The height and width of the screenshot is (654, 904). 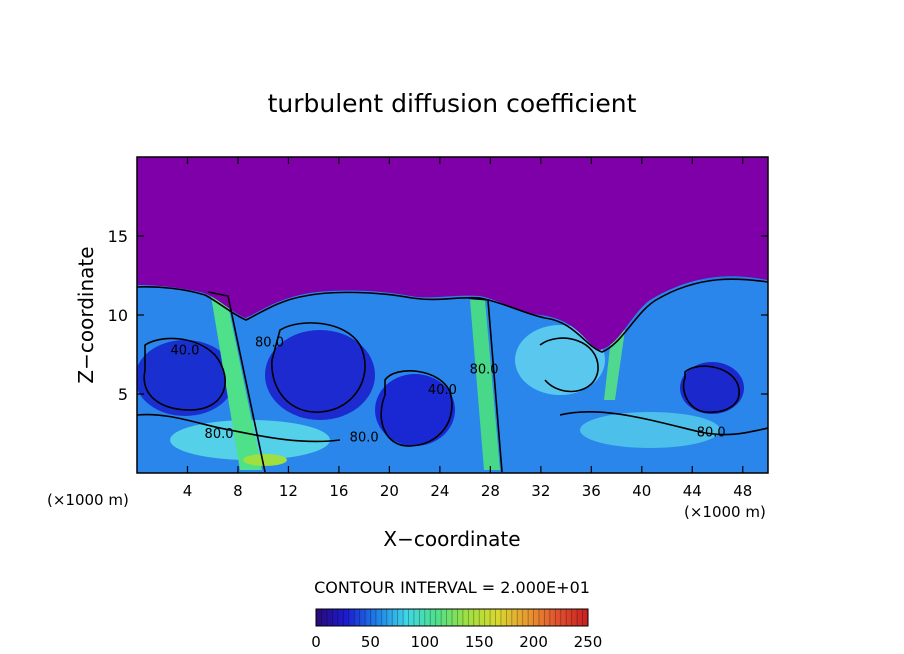 I want to click on colorbar-tick-label: 50, so click(x=370, y=642).